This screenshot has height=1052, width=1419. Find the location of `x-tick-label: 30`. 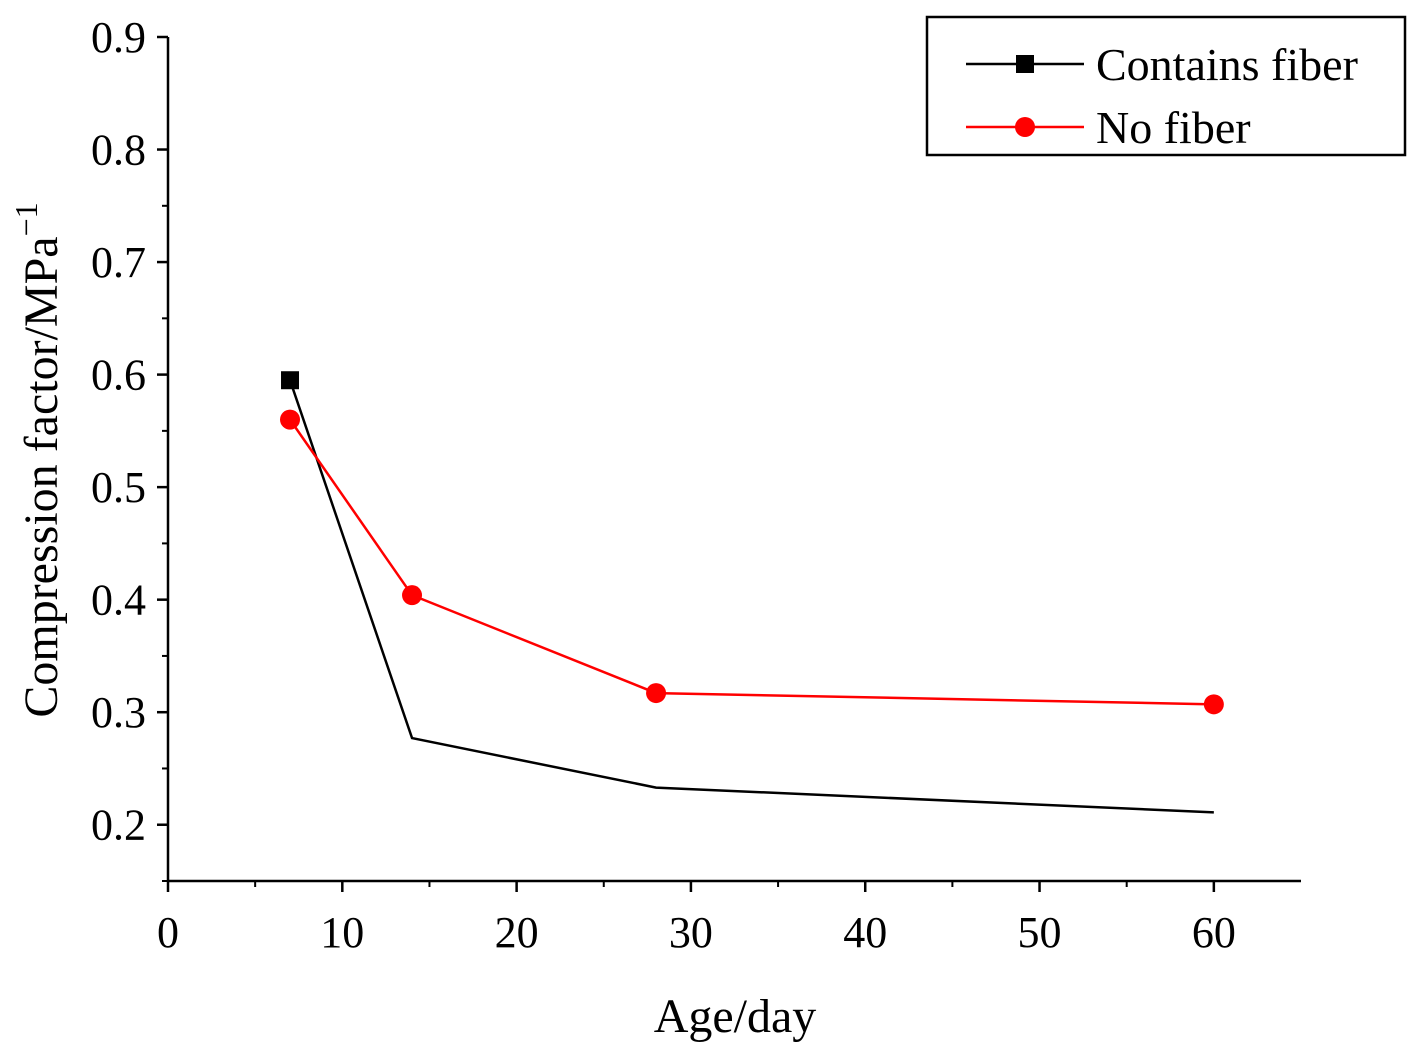

x-tick-label: 30 is located at coordinates (691, 932).